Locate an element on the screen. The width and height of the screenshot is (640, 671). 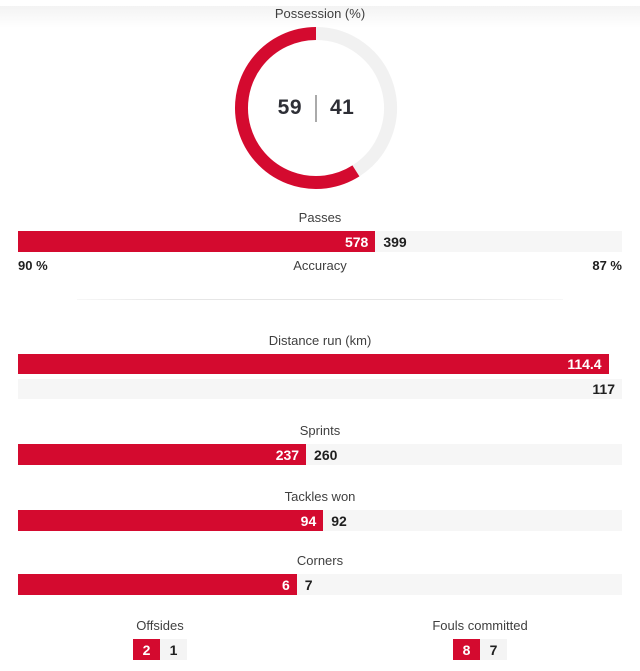
offsides-mini-bar: 2 1 is located at coordinates (160, 649).